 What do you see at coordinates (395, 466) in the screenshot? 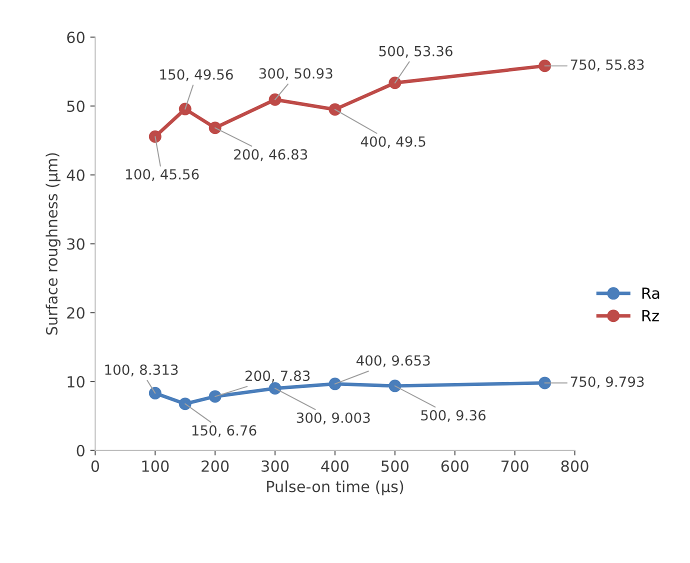
I see `x-tick-label: 500` at bounding box center [395, 466].